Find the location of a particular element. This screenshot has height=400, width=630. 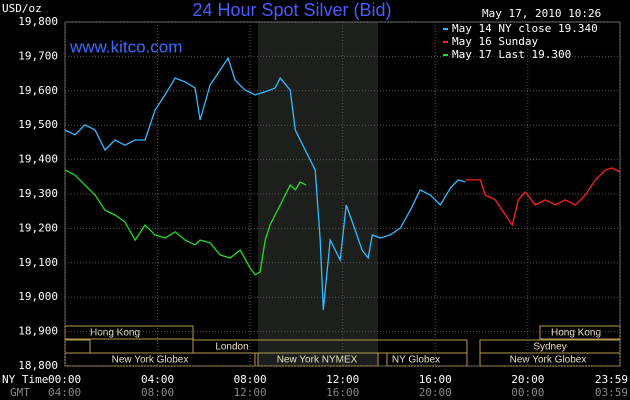

y-tick-label: 19,000 is located at coordinates (38, 296).